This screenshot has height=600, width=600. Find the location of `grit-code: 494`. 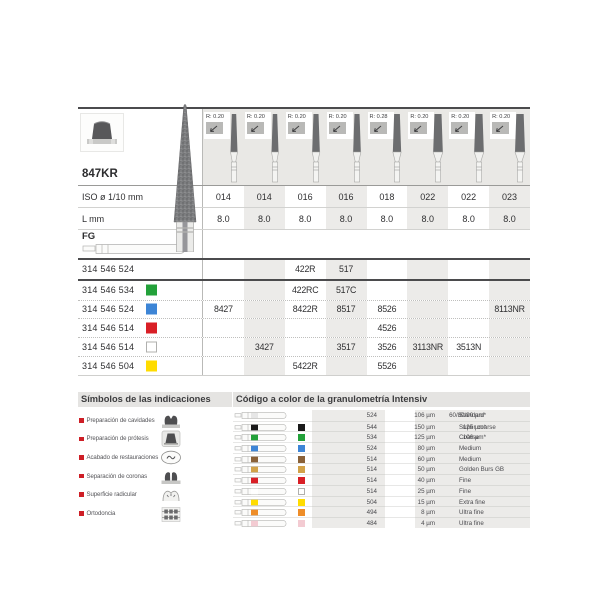

grit-code: 494 is located at coordinates (371, 513).